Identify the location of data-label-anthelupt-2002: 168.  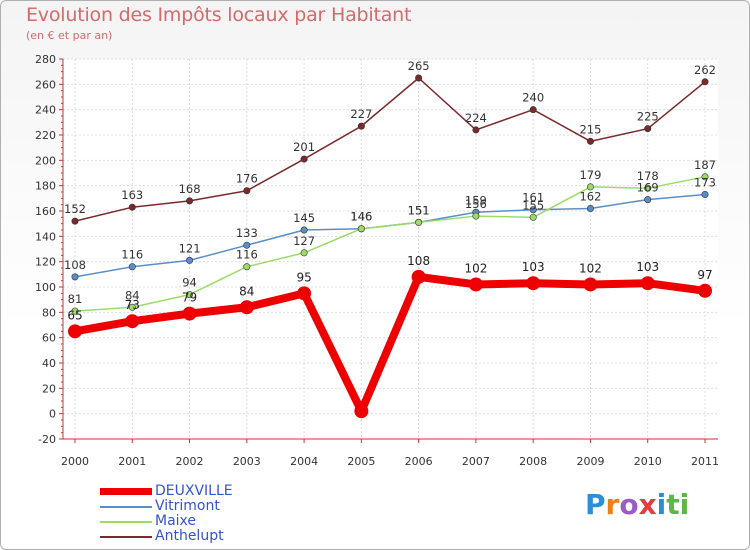
(190, 189).